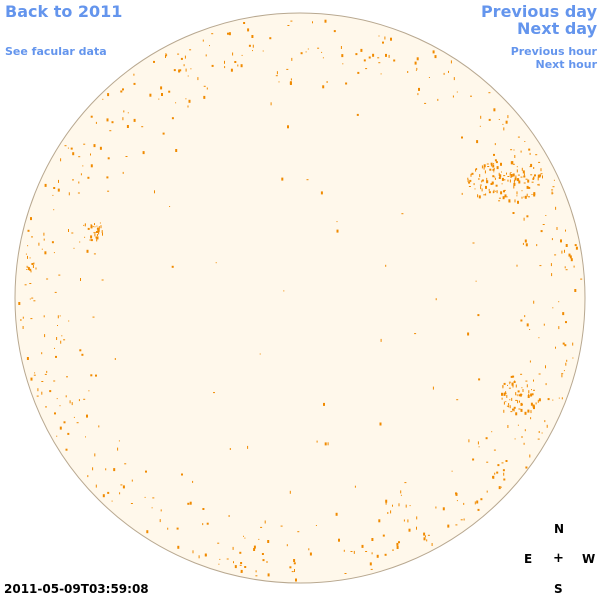  Describe the element at coordinates (553, 51) in the screenshot. I see `previous-hour-link: Previous hour` at that location.